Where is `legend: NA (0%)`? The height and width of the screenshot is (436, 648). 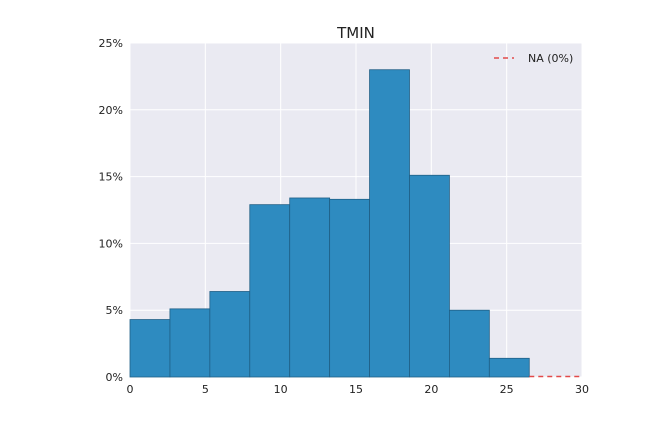 legend: NA (0%) is located at coordinates (533, 58).